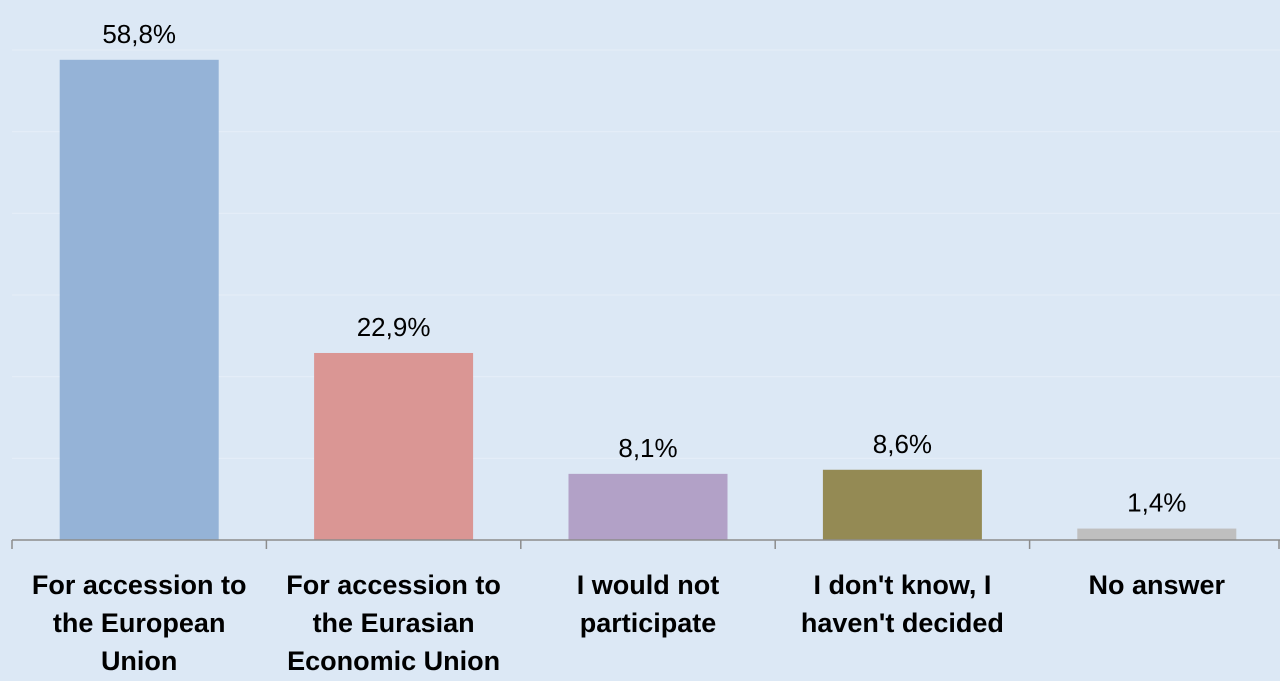 Image resolution: width=1280 pixels, height=681 pixels. Describe the element at coordinates (648, 604) in the screenshot. I see `category-label: I would not participate` at that location.